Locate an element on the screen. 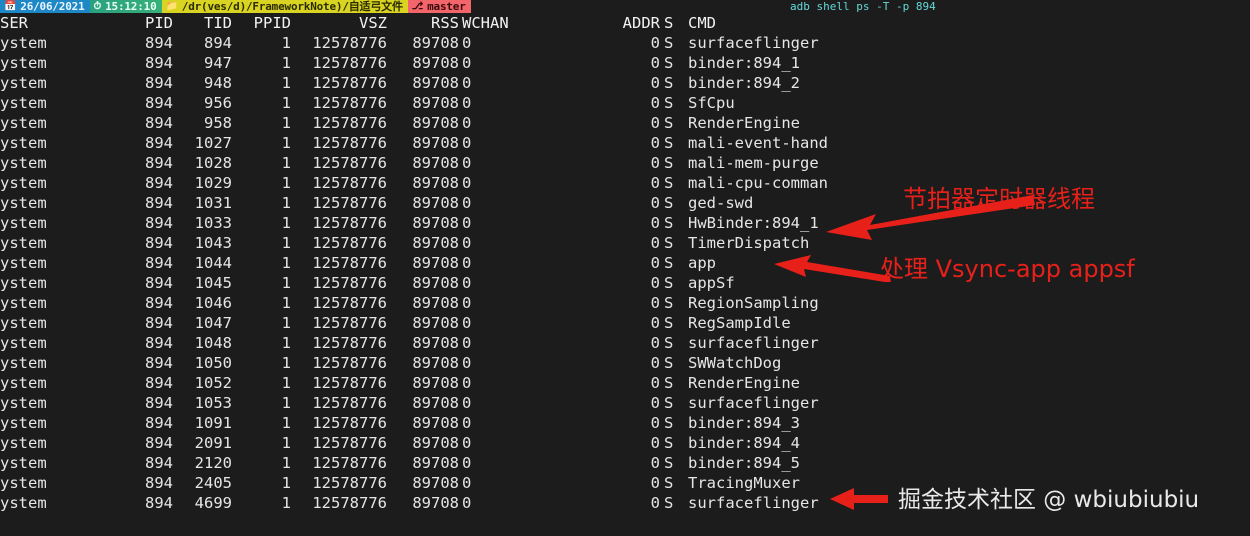  cell-tid: 1027 is located at coordinates (213, 143).